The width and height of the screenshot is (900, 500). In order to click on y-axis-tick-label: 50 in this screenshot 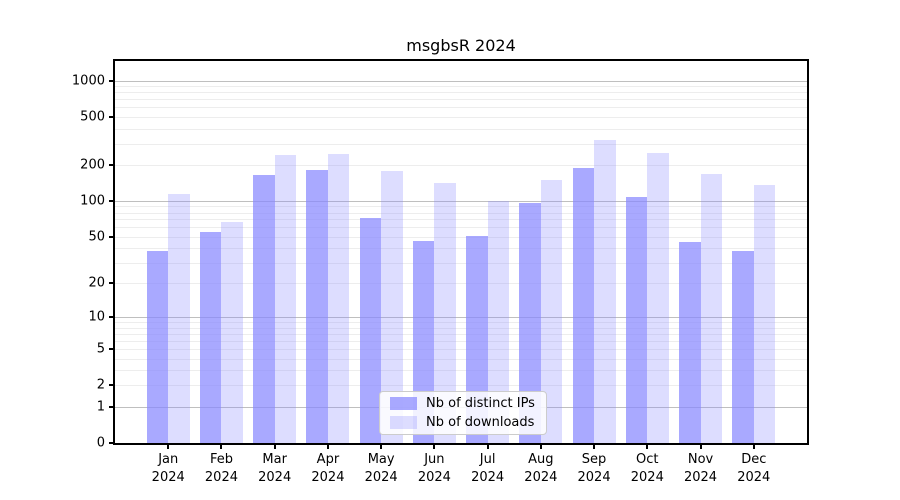, I will do `click(96, 237)`.